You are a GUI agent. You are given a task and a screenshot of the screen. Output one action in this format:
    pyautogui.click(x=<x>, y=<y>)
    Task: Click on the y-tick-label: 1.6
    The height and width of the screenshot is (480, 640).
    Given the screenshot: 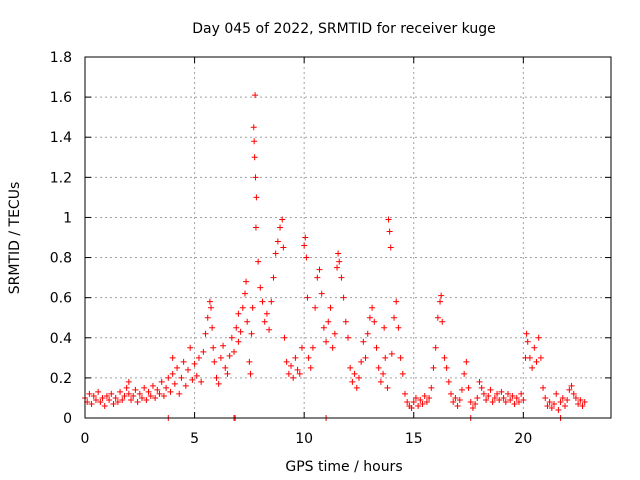 What is the action you would take?
    pyautogui.click(x=61, y=98)
    